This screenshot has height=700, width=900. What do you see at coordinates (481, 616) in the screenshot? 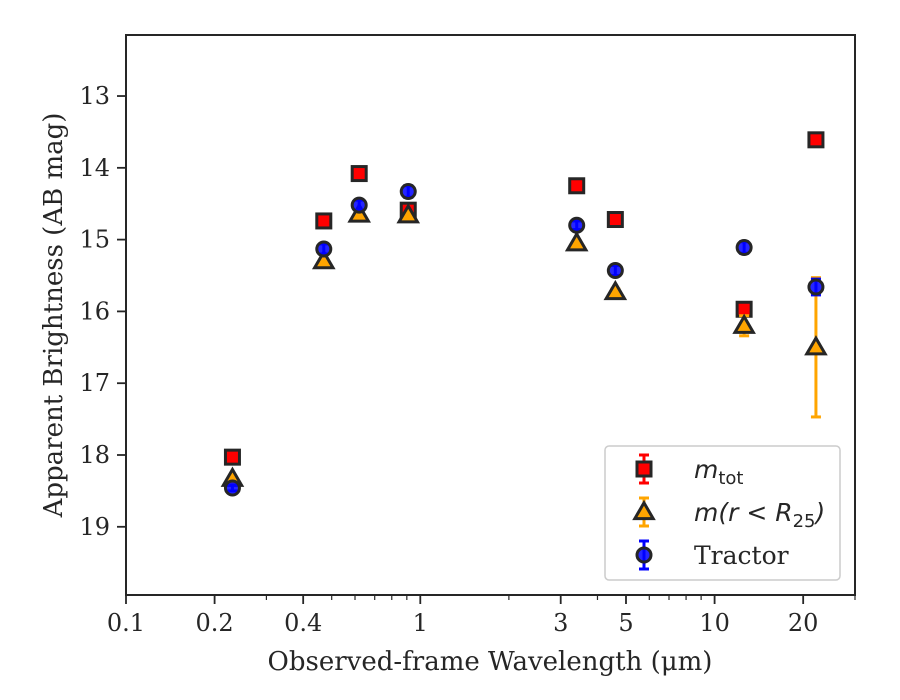
I see `x-axis: 0.1 0.2 0.4 1 3 5 10 20` at bounding box center [481, 616].